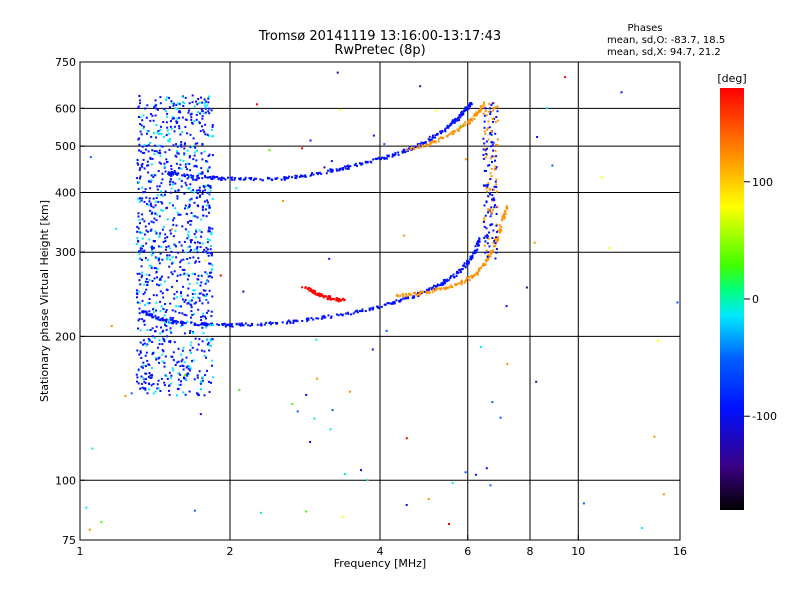  What do you see at coordinates (65, 192) in the screenshot?
I see `y-tick-label: 400` at bounding box center [65, 192].